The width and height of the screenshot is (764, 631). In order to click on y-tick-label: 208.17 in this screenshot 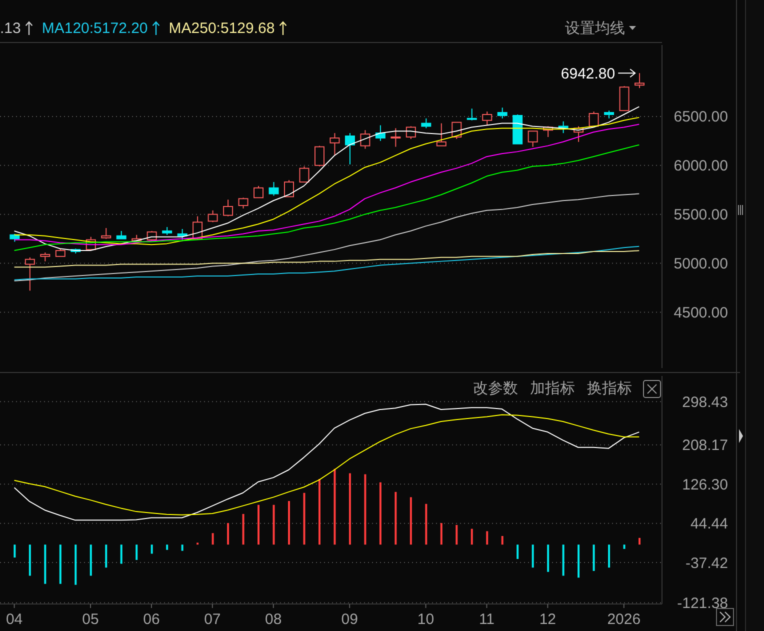, I will do `click(705, 445)`.